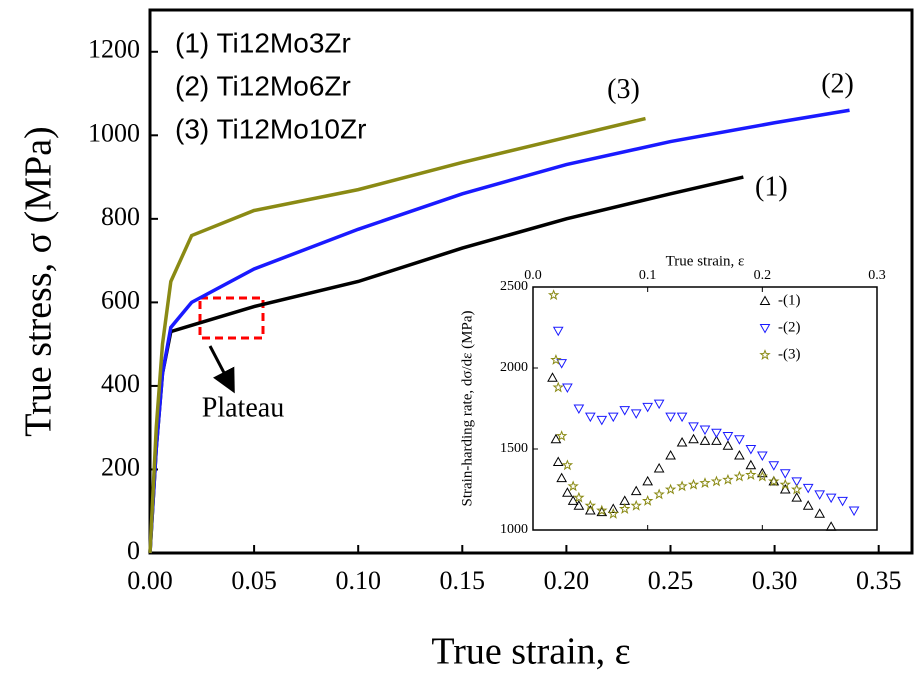  What do you see at coordinates (263, 42) in the screenshot?
I see `legend-label: (1) Ti12Mo3Zr` at bounding box center [263, 42].